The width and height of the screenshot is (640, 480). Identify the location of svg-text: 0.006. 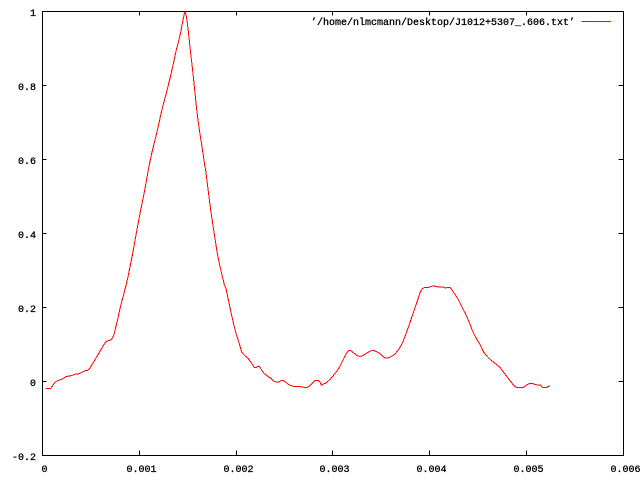
(625, 470).